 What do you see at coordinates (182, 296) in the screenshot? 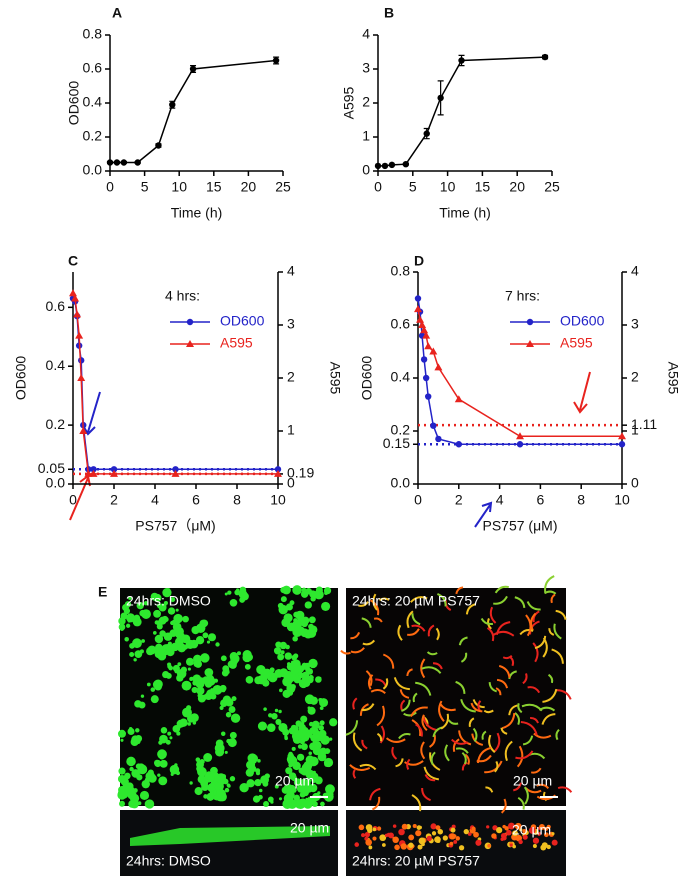
I see `legend-title: 4 hrs:` at bounding box center [182, 296].